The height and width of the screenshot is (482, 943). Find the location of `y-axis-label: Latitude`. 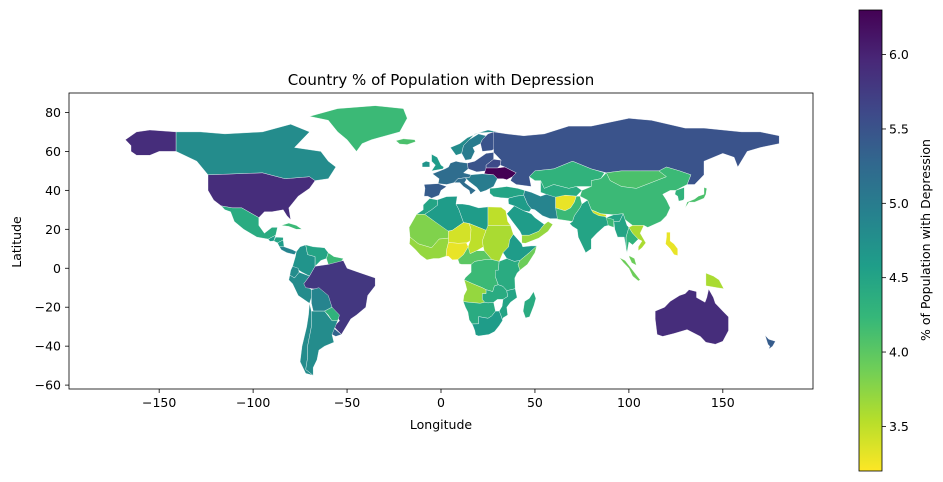

y-axis-label: Latitude is located at coordinates (16, 242).